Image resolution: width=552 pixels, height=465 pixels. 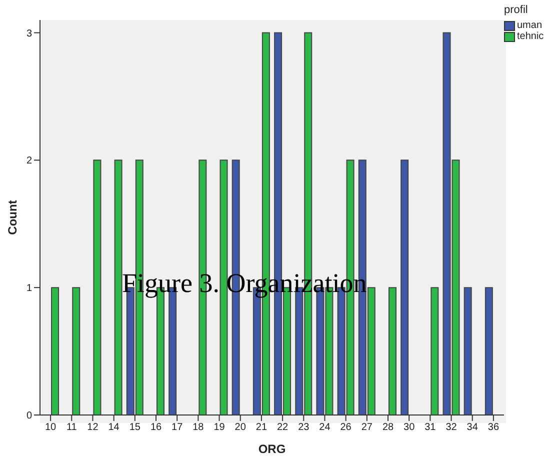 I want to click on x-tick-label: 19, so click(x=220, y=428).